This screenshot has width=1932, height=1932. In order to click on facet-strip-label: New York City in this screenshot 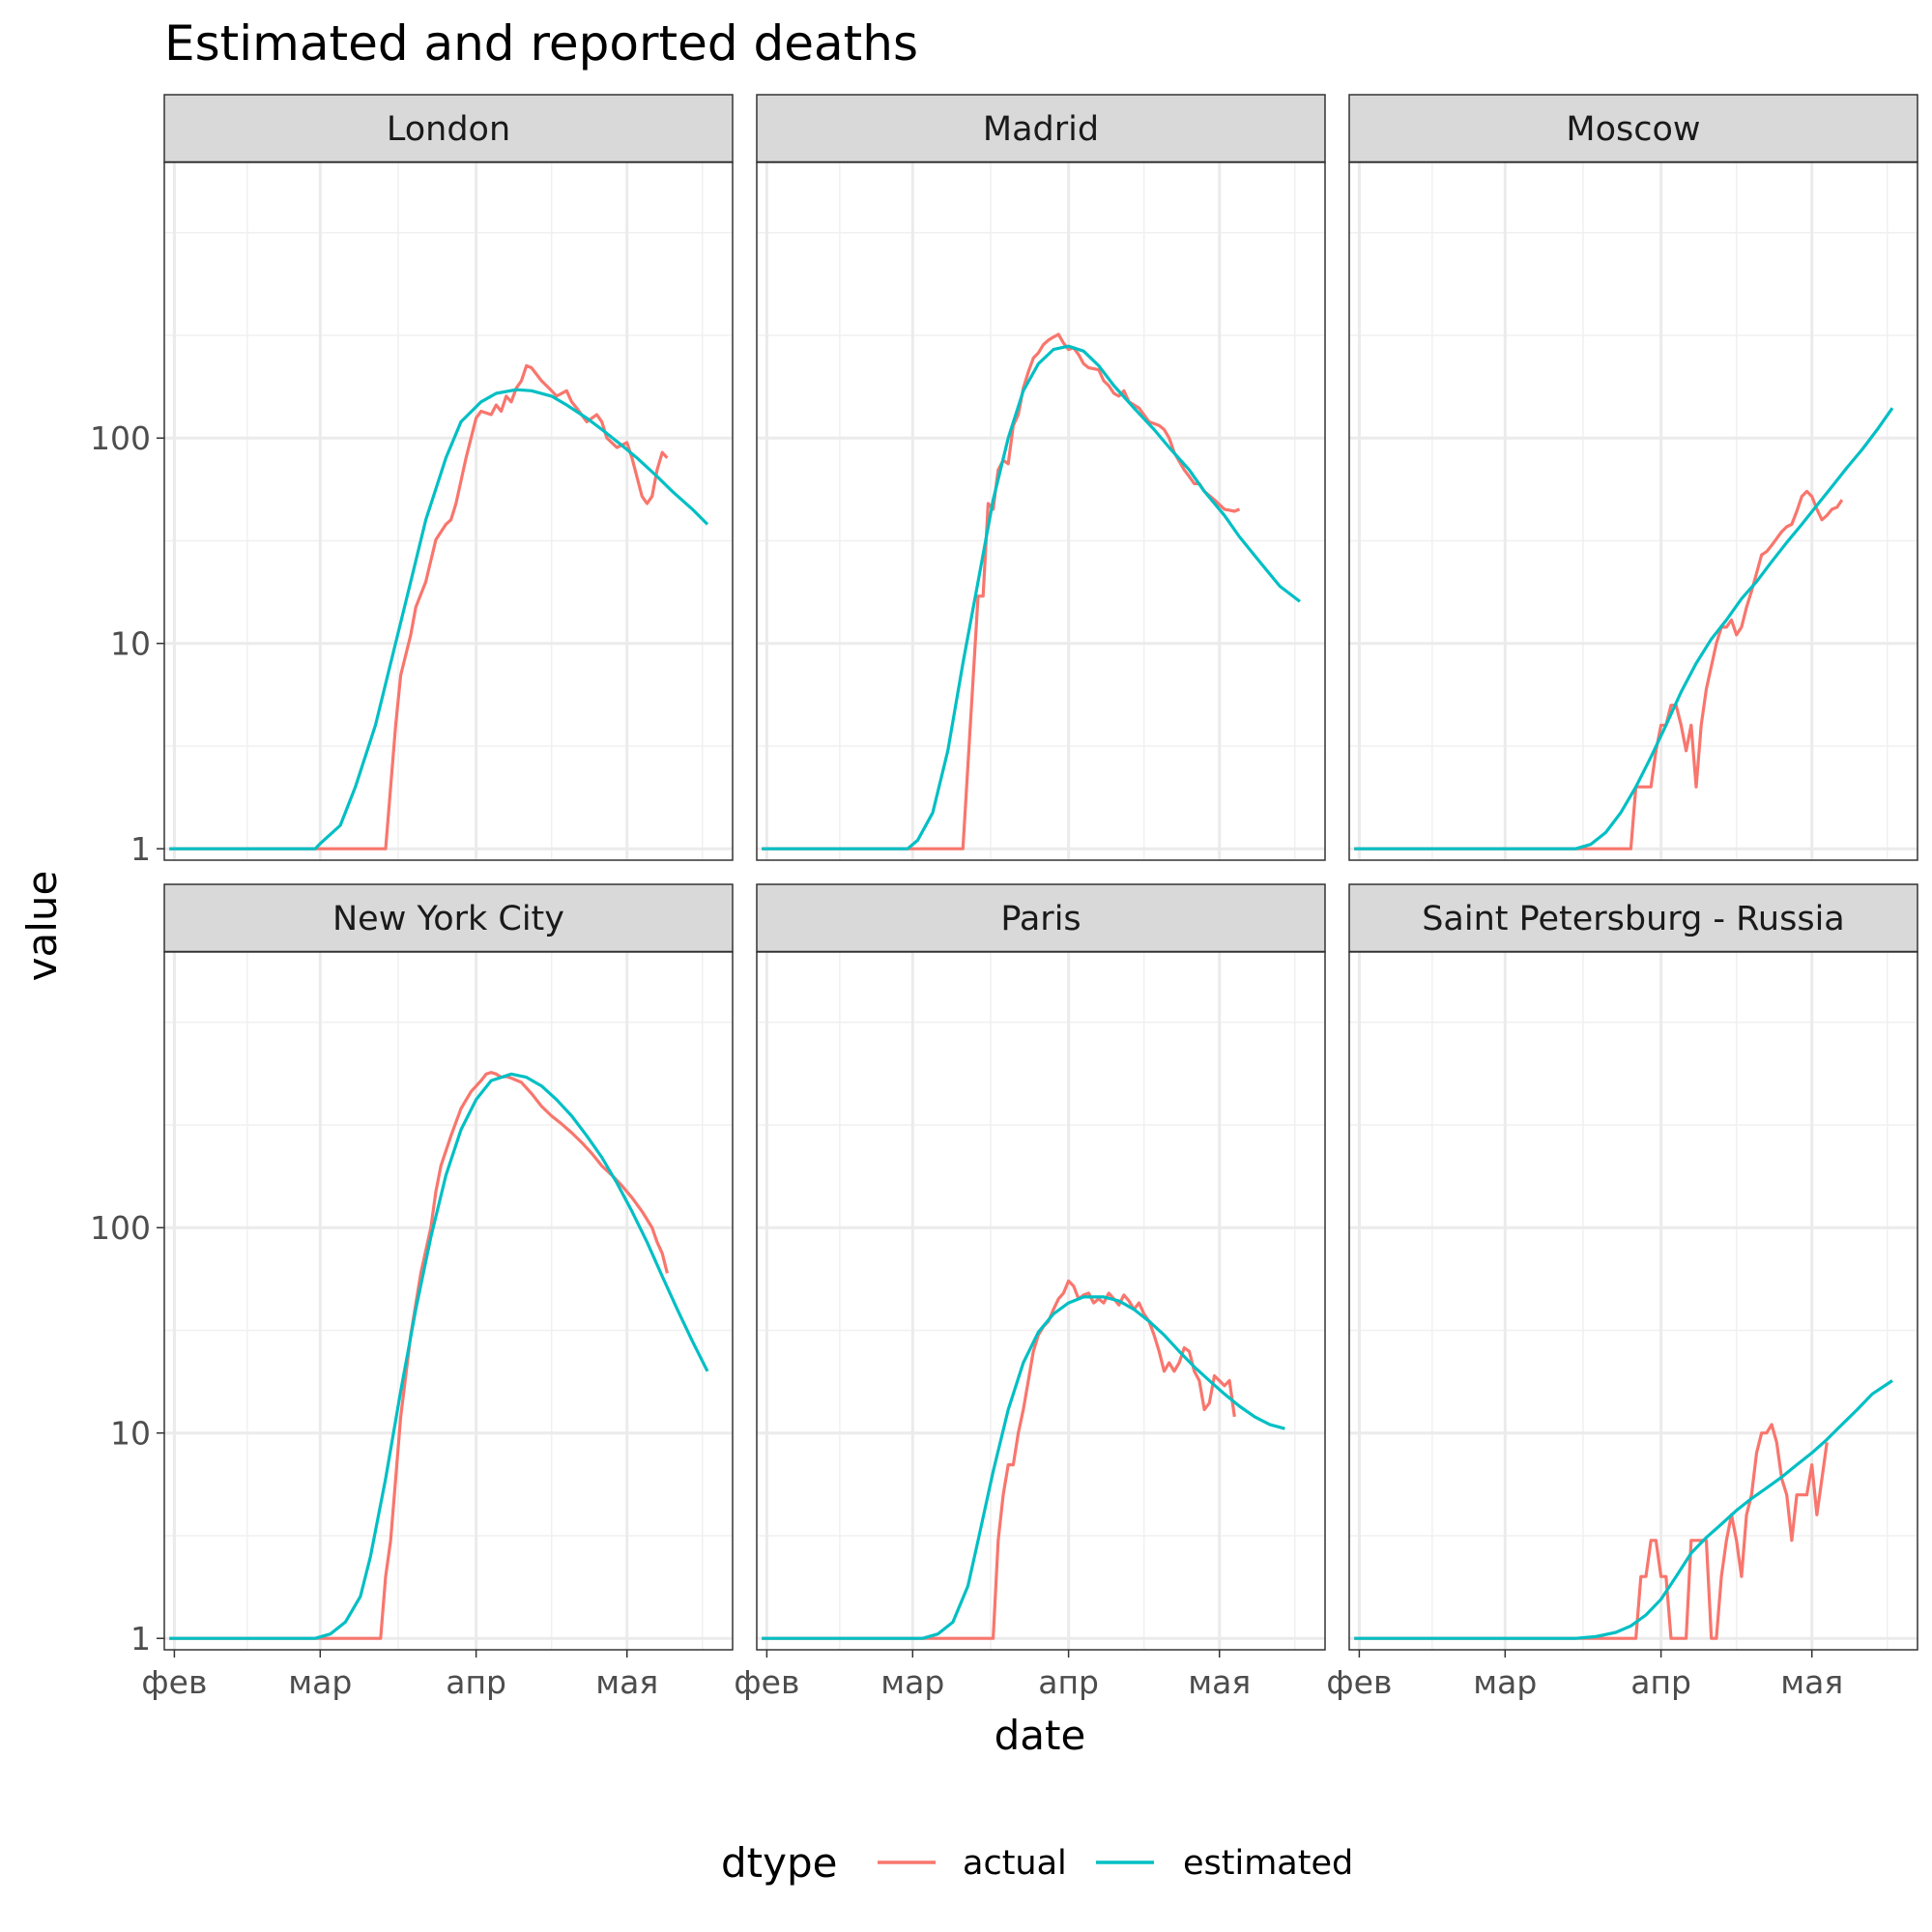, I will do `click(448, 919)`.